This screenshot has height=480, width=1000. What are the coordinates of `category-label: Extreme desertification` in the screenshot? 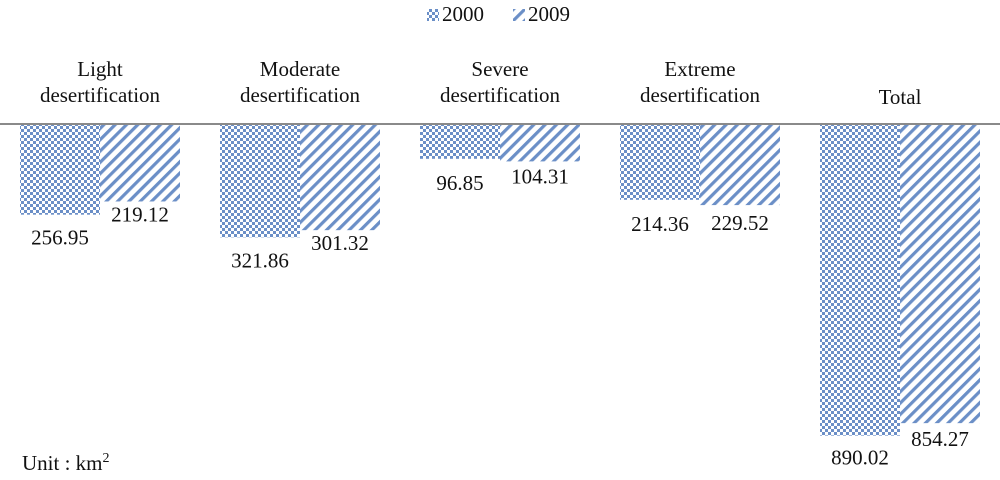 It's located at (700, 82).